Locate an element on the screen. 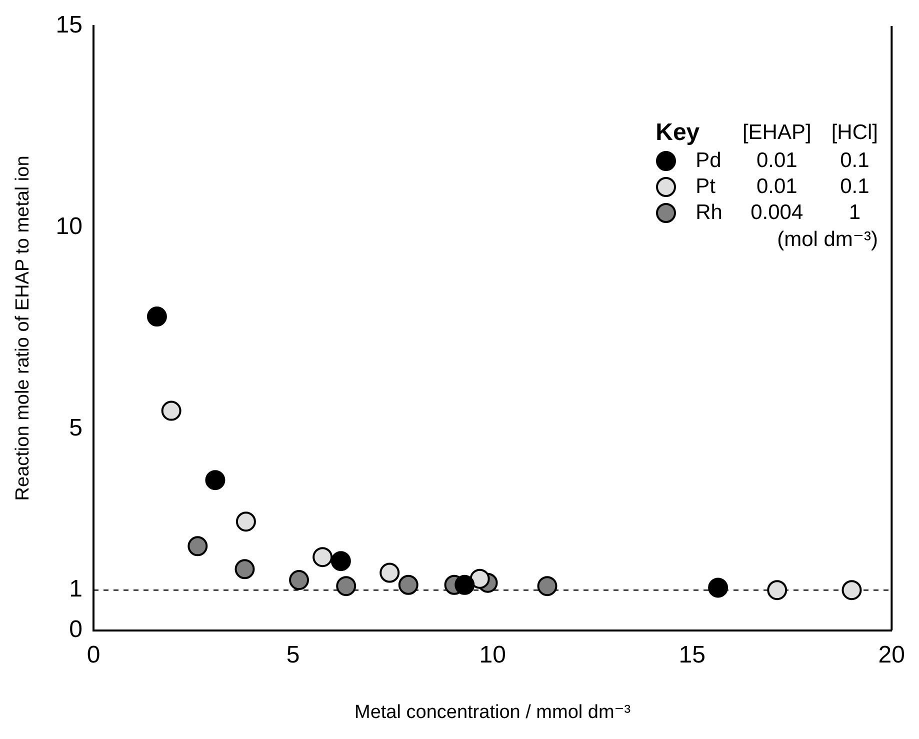 The height and width of the screenshot is (739, 919). legend-title: Key is located at coordinates (677, 133).